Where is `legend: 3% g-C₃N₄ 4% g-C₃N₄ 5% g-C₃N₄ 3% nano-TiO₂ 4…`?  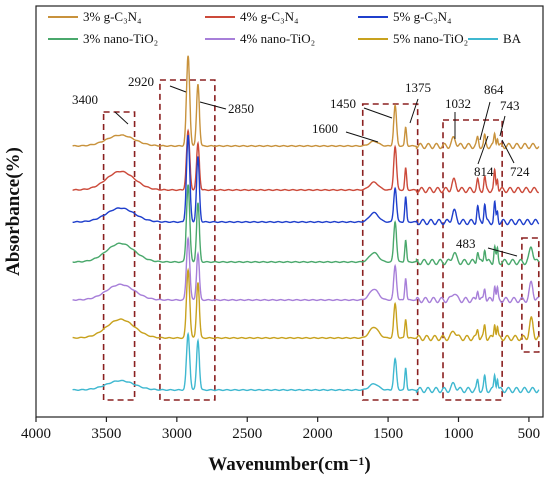
legend: 3% g-C₃N₄ 4% g-C₃N₄ 5% g-C₃N₄ 3% nano-TiO₂ 4… is located at coordinates (285, 27).